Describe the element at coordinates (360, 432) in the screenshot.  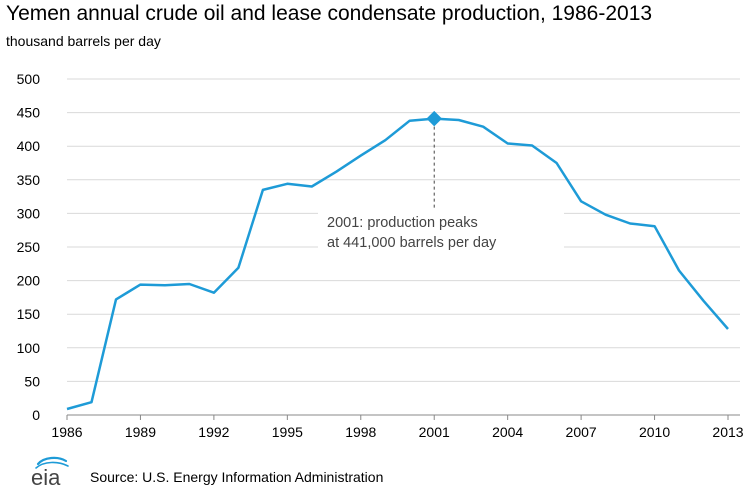
I see `x-tick-label: 1998` at that location.